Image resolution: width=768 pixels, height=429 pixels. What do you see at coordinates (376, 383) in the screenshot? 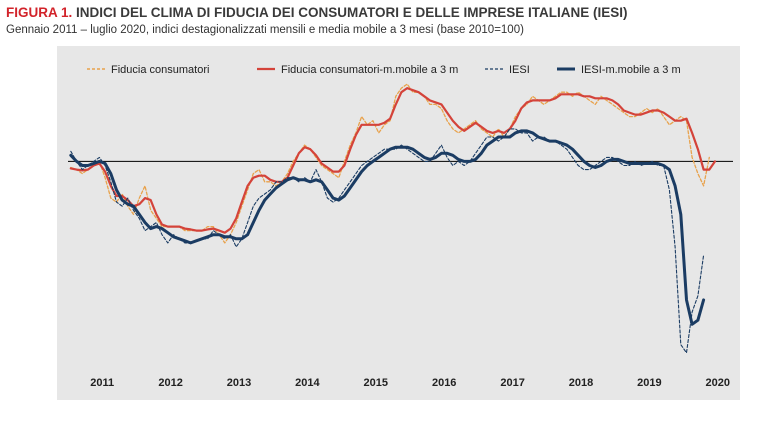
I see `x-tick-label: 2015` at bounding box center [376, 383].